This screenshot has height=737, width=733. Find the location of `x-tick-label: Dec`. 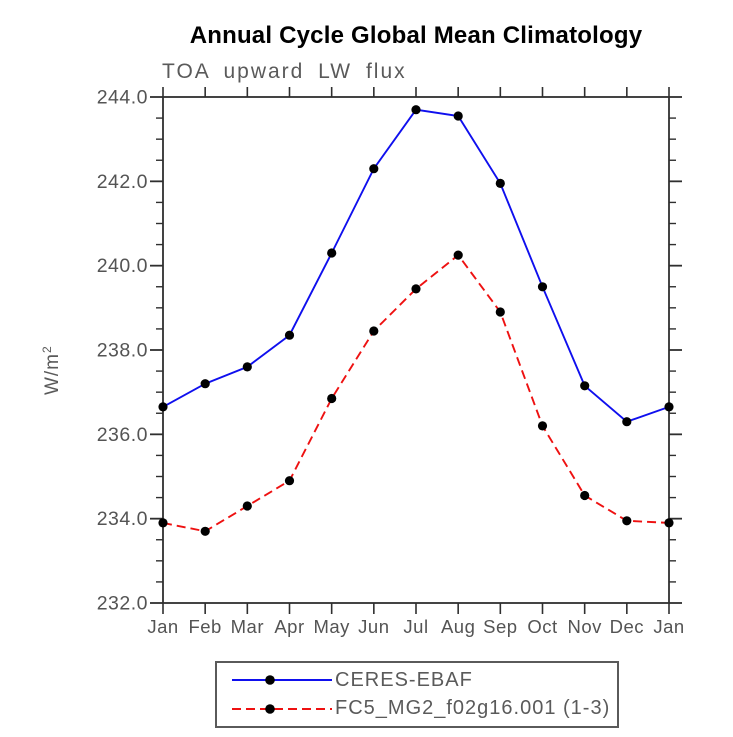

x-tick-label: Dec is located at coordinates (627, 626).